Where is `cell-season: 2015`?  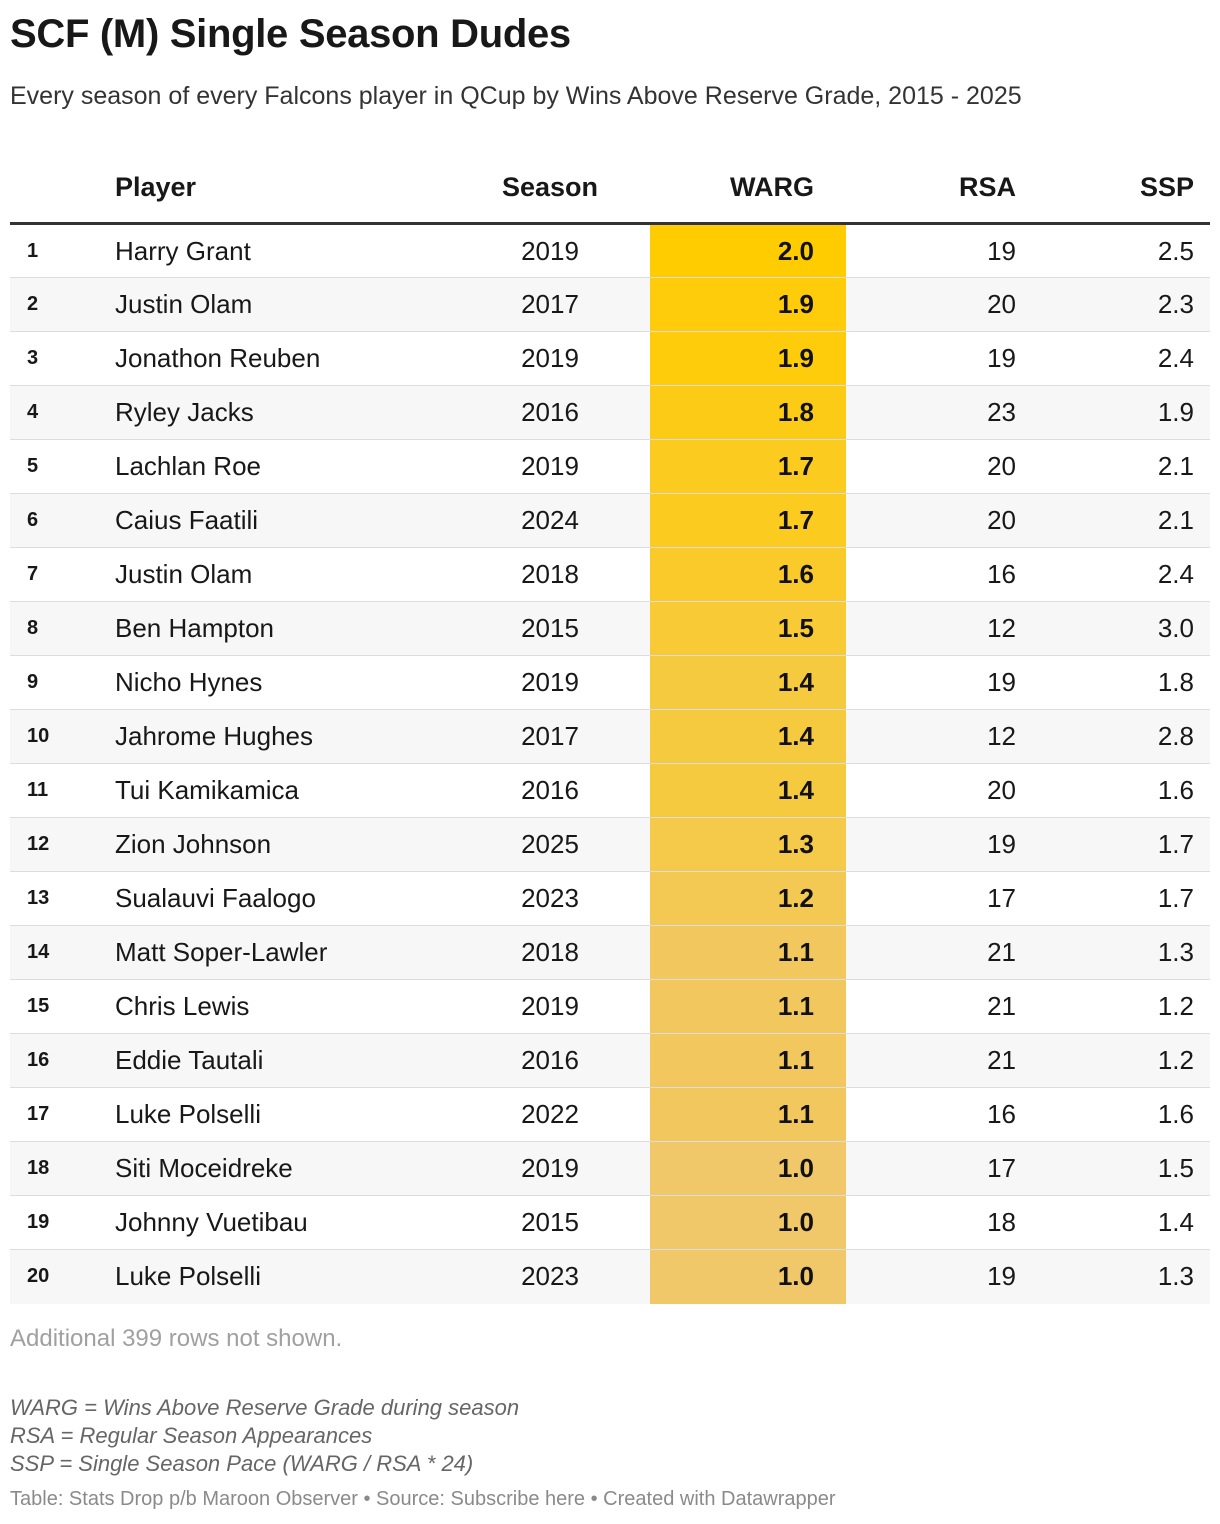
cell-season: 2015 is located at coordinates (550, 628).